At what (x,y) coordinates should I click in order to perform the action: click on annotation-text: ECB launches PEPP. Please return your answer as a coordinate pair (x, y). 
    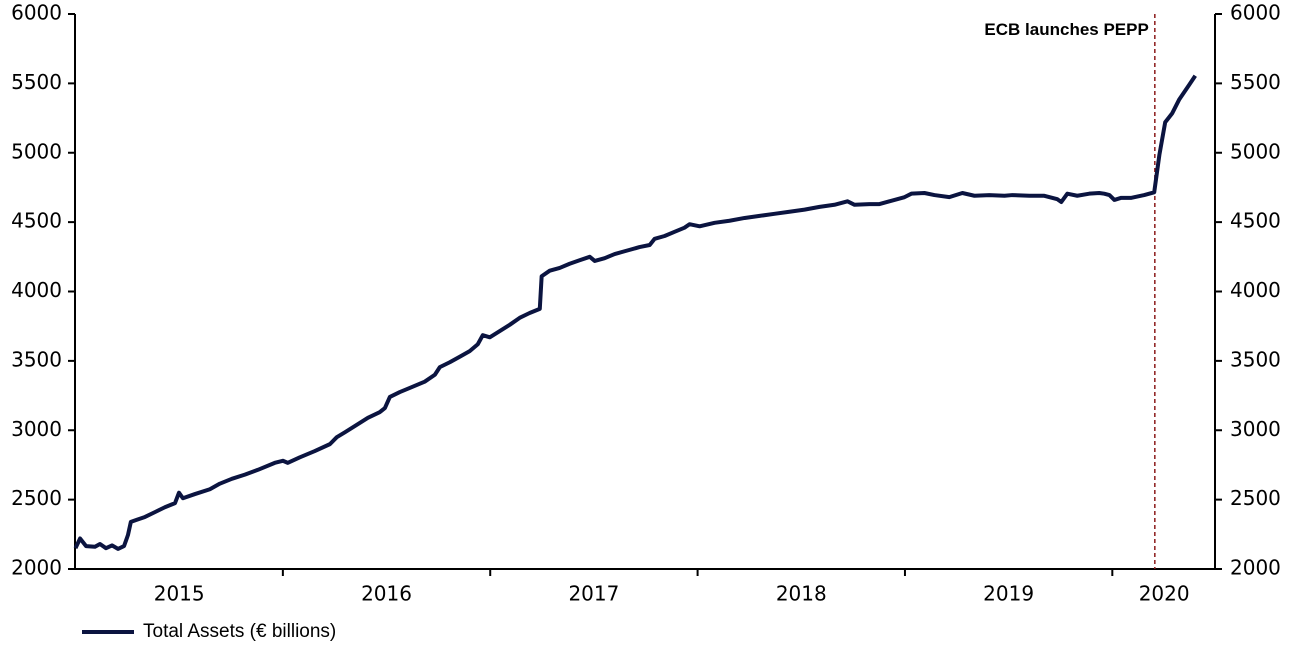
    Looking at the image, I should click on (1066, 29).